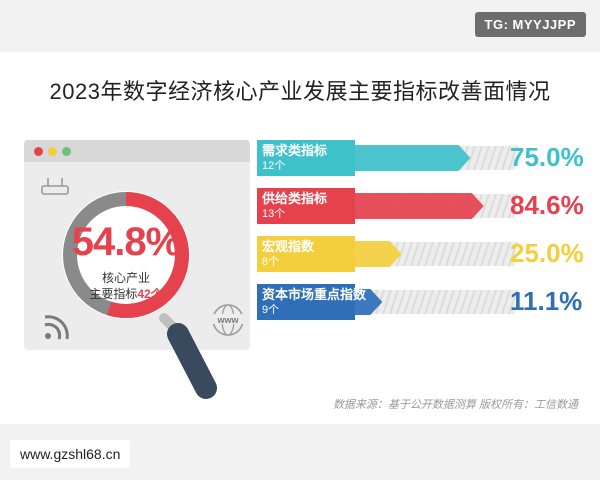 The image size is (600, 480). What do you see at coordinates (66, 151) in the screenshot?
I see `window-dot-green` at bounding box center [66, 151].